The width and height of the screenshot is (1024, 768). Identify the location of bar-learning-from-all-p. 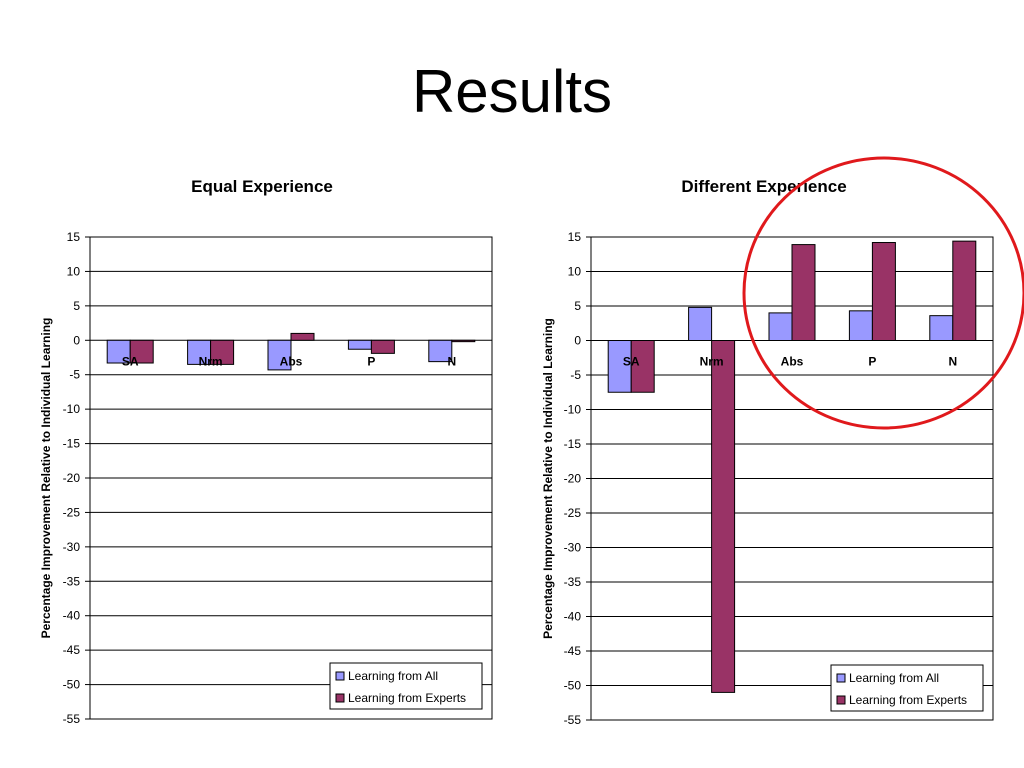
(860, 325).